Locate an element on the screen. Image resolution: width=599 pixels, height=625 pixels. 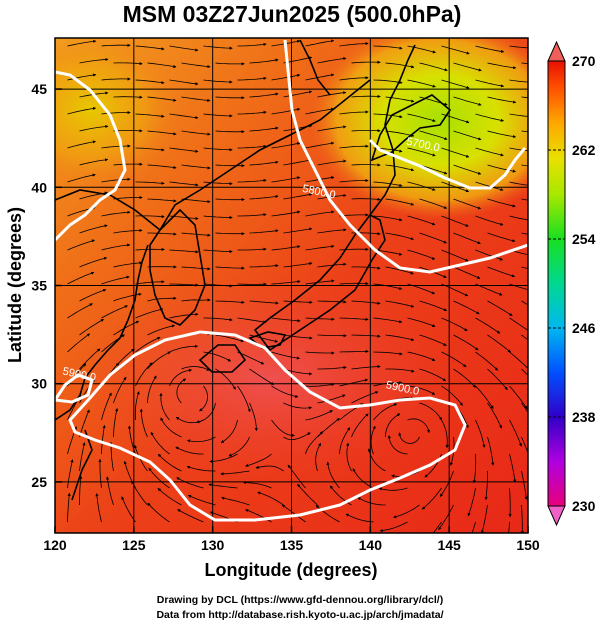
colorbar-label: 270 is located at coordinates (584, 61).